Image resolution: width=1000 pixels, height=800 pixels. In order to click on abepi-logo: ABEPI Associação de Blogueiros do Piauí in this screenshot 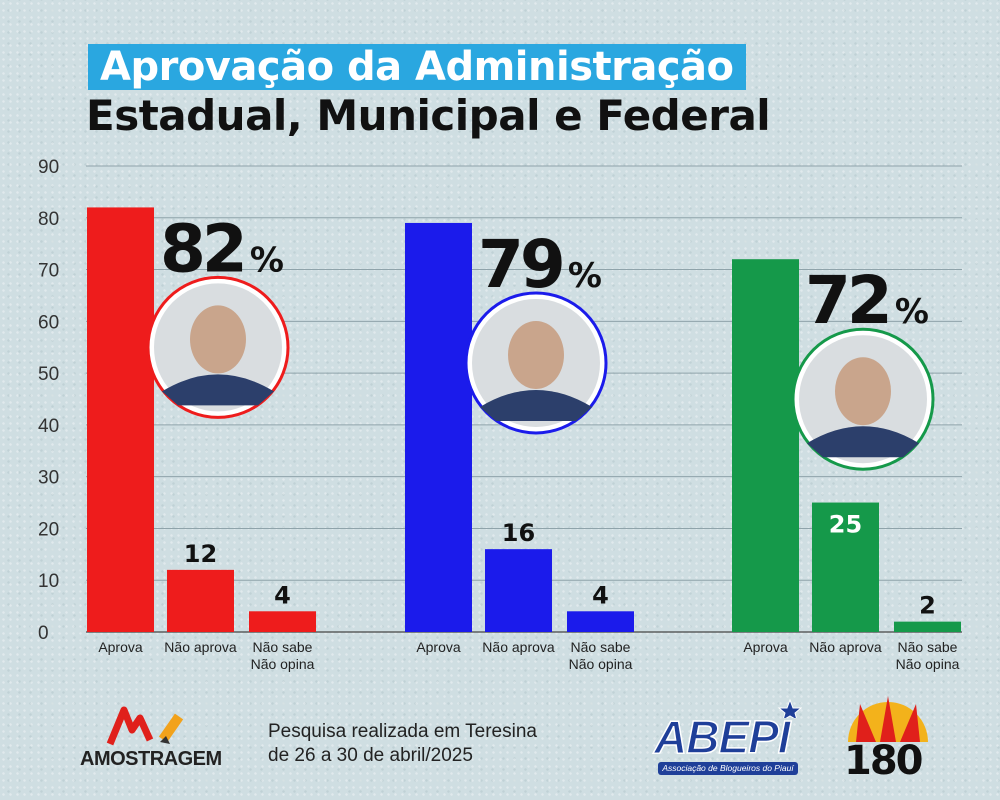, I will do `click(727, 740)`.